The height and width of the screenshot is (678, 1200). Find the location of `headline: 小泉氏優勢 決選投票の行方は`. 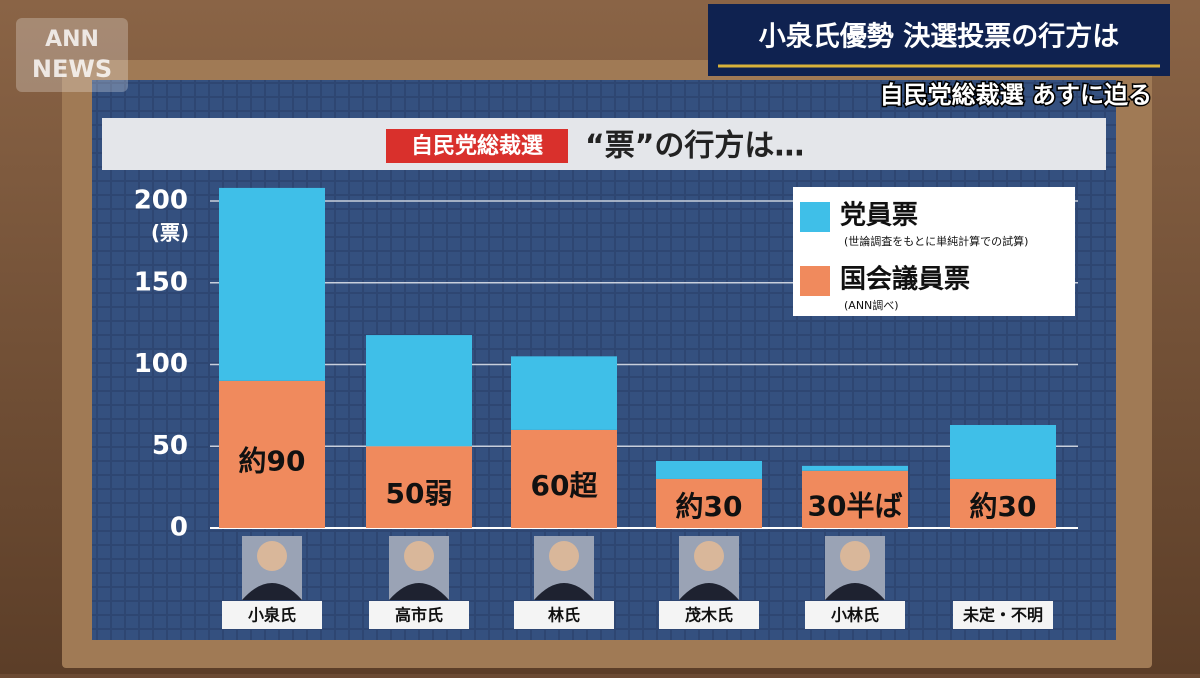

headline: 小泉氏優勢 決選投票の行方は is located at coordinates (939, 37).